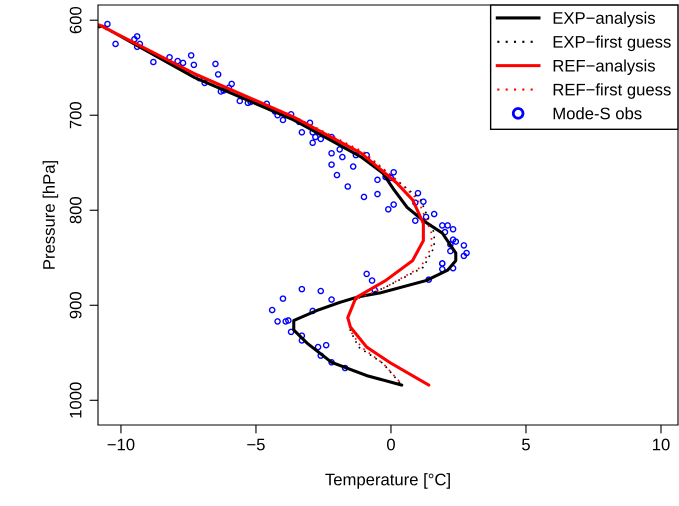  I want to click on legend-label: REF−first guess, so click(612, 91).